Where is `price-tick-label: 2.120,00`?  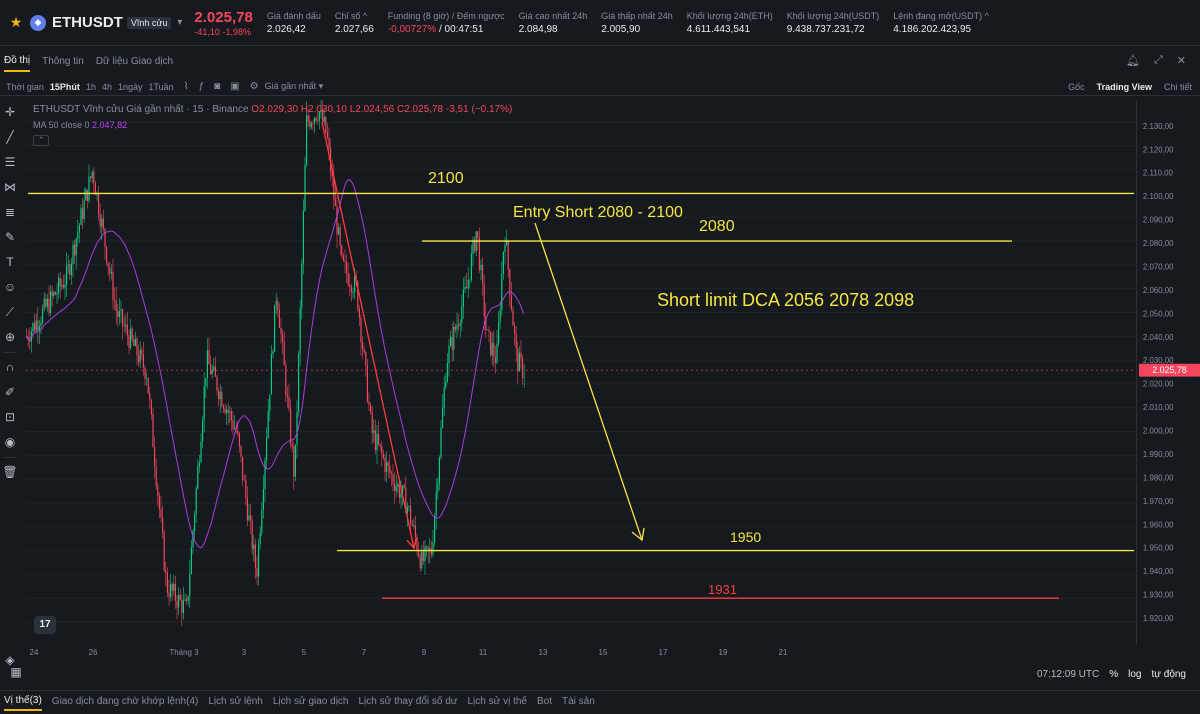 price-tick-label: 2.120,00 is located at coordinates (1158, 149).